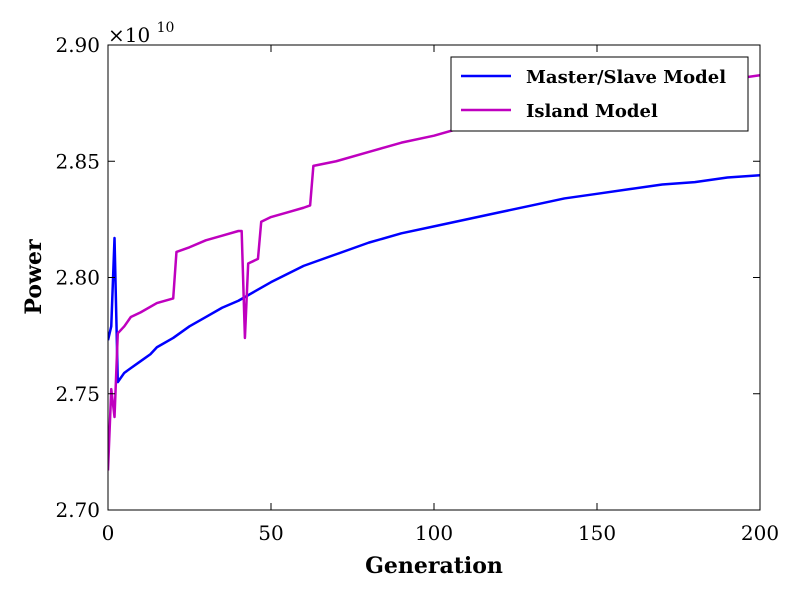 The height and width of the screenshot is (600, 800). What do you see at coordinates (77, 45) in the screenshot?
I see `y-tick-label: 2.90` at bounding box center [77, 45].